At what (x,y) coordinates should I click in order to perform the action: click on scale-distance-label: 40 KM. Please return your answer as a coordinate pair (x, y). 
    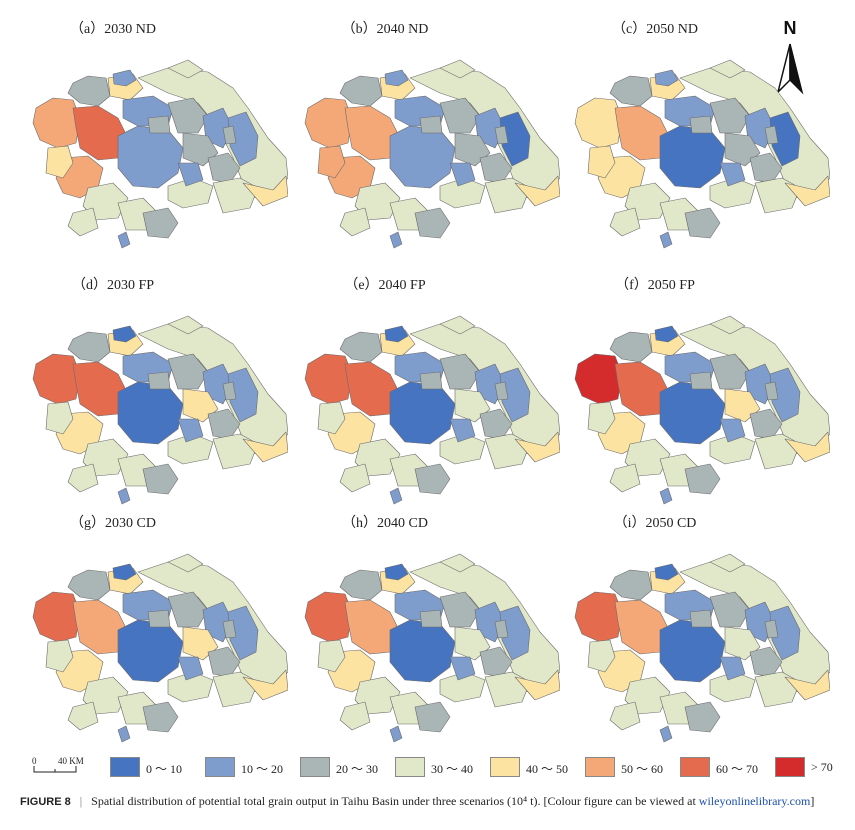
    Looking at the image, I should click on (71, 761).